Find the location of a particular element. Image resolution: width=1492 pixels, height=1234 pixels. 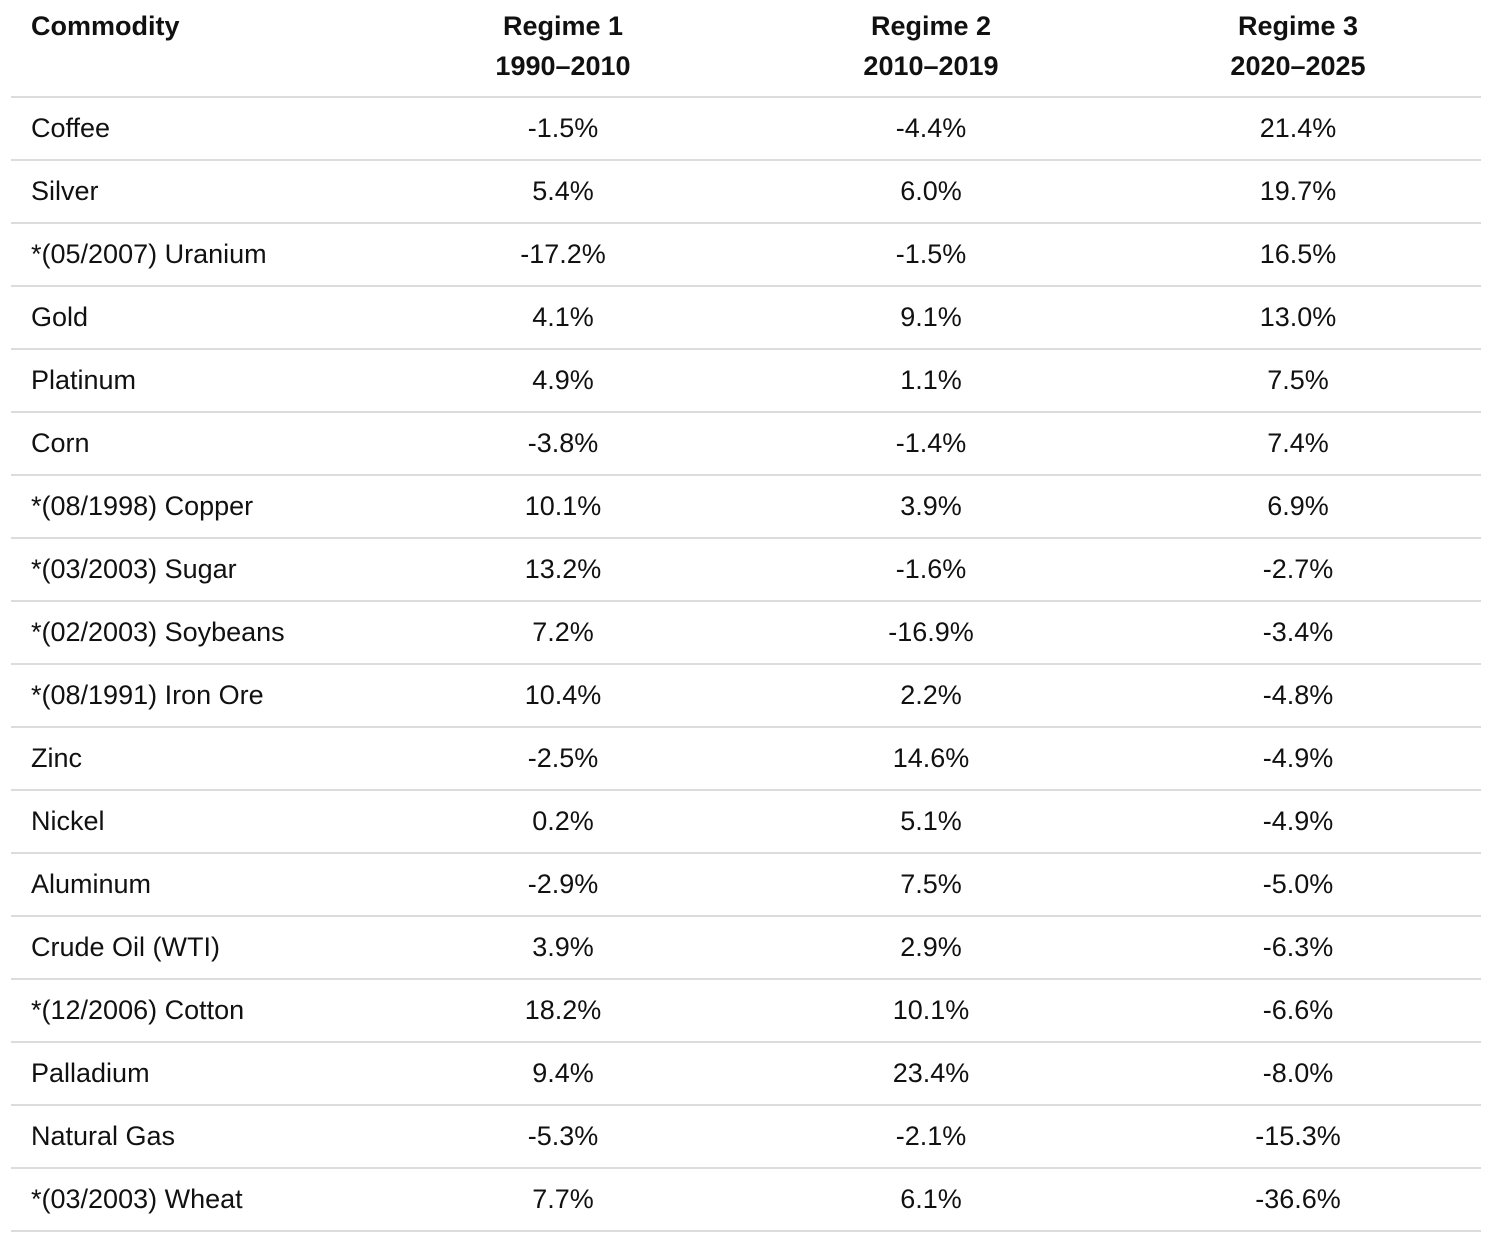

table-row: *(03/2003) Sugar 13.2% -1.6% -2.7% is located at coordinates (746, 570).